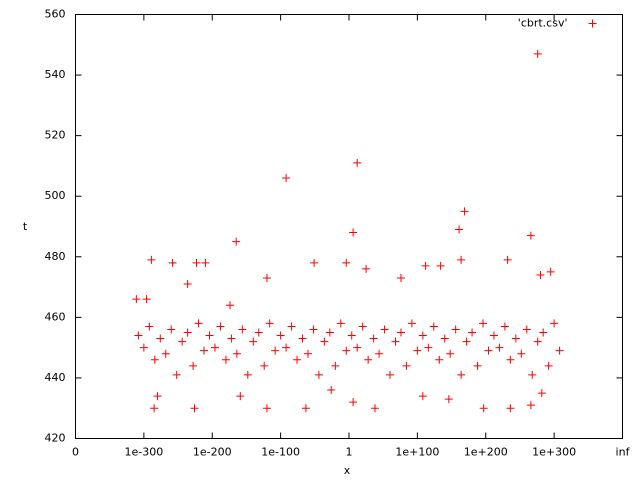  What do you see at coordinates (75, 452) in the screenshot?
I see `x-tick-label: 0` at bounding box center [75, 452].